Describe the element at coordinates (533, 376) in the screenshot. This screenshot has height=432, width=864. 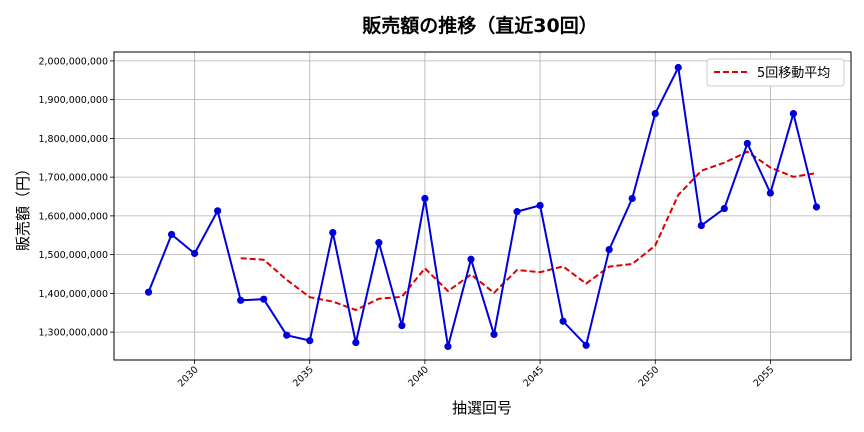
I see `x-tick-label: 2045` at that location.